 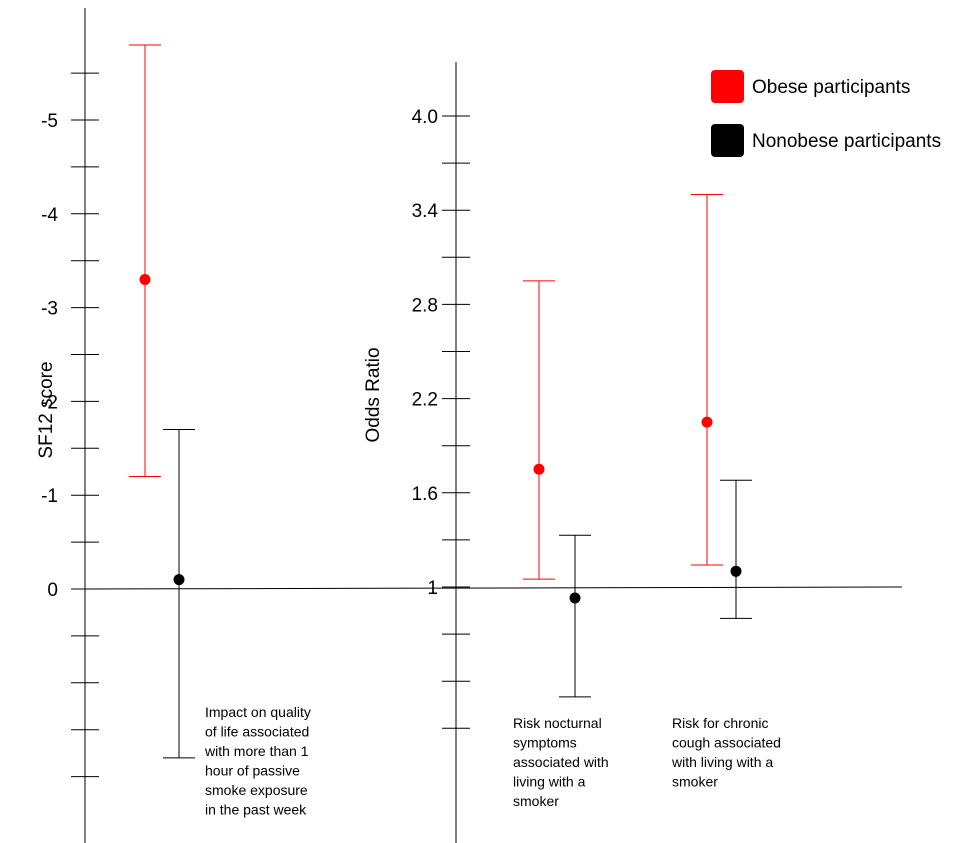 What do you see at coordinates (637, 446) in the screenshot?
I see `right-panel-marks` at bounding box center [637, 446].